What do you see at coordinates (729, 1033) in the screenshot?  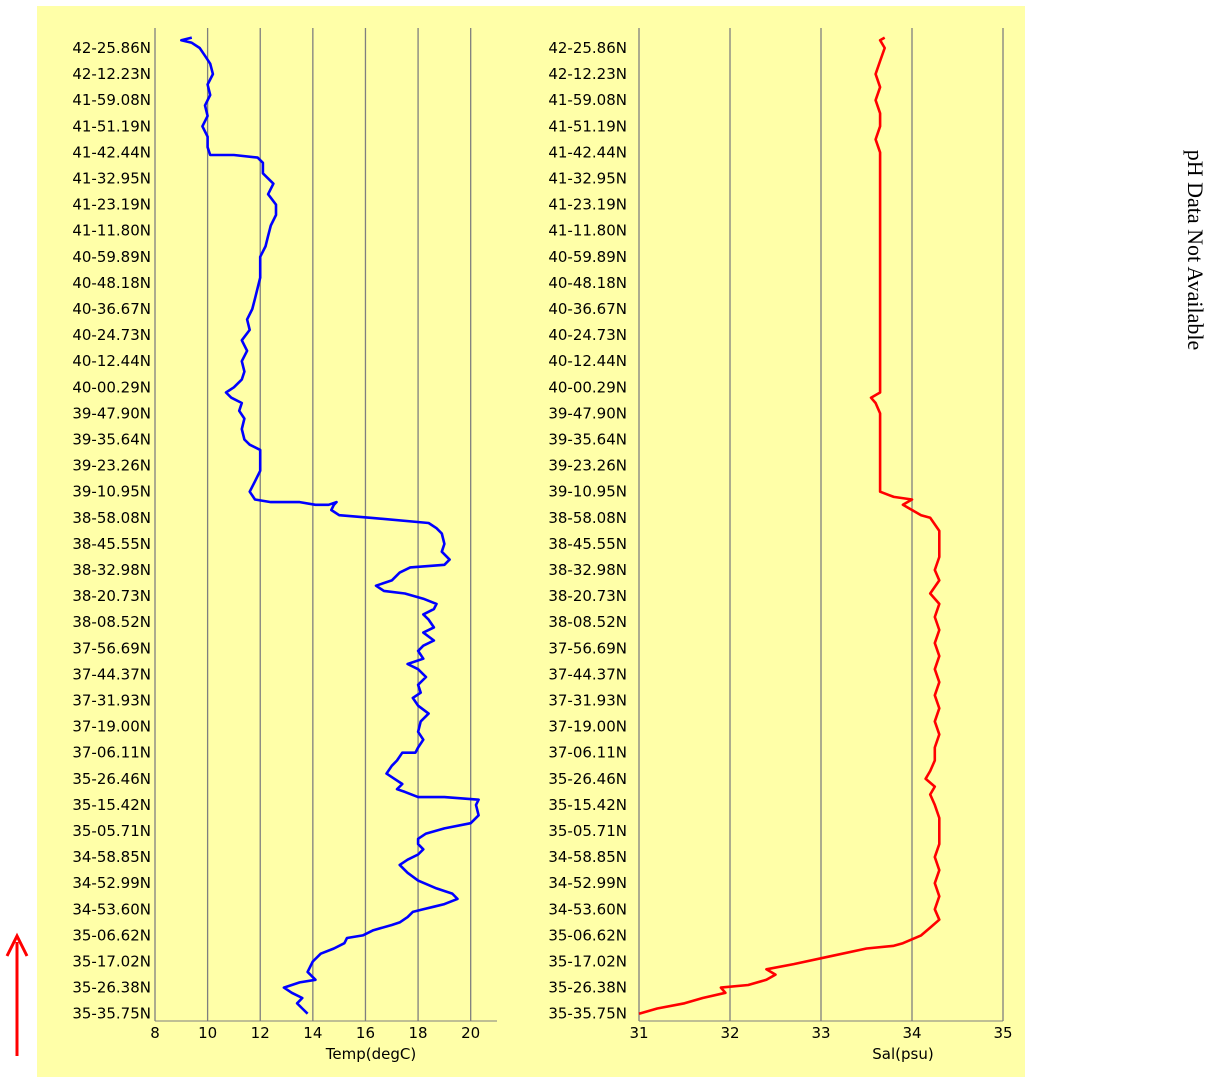 I see `x-tick-label: 32` at bounding box center [729, 1033].